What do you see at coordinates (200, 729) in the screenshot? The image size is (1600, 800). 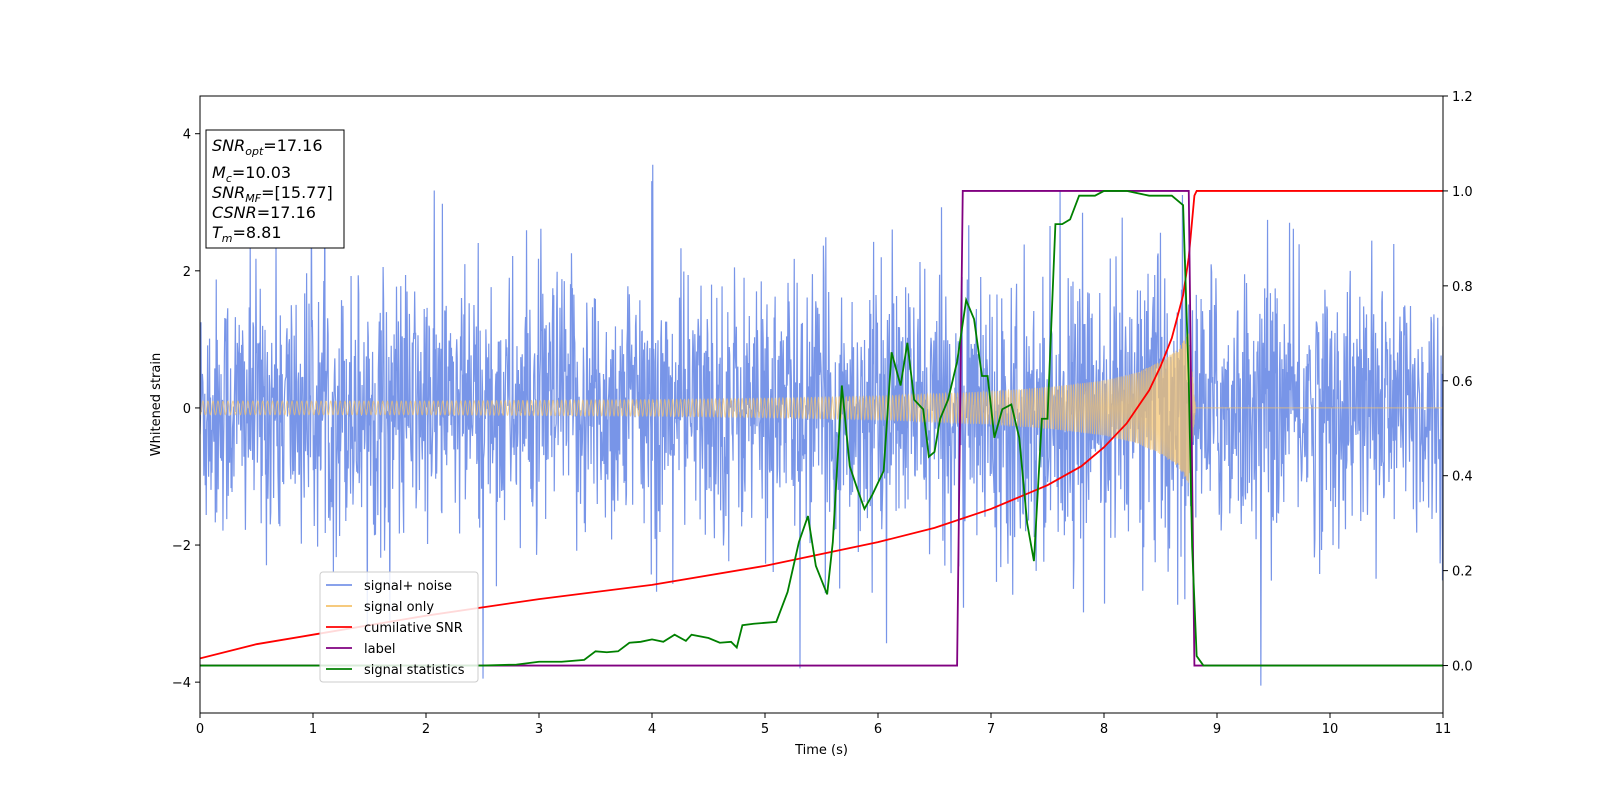 I see `x-tick-label: 0` at bounding box center [200, 729].